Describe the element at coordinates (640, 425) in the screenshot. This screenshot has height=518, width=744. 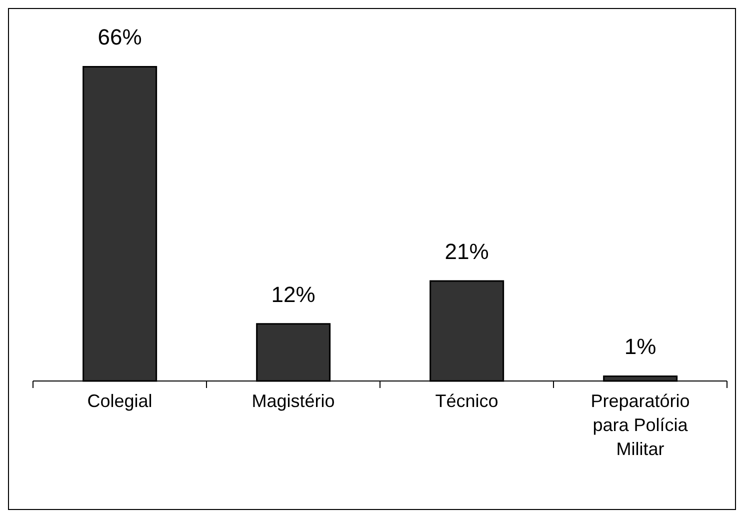
I see `x-tick-label: Preparatório para Polícia Militar` at that location.